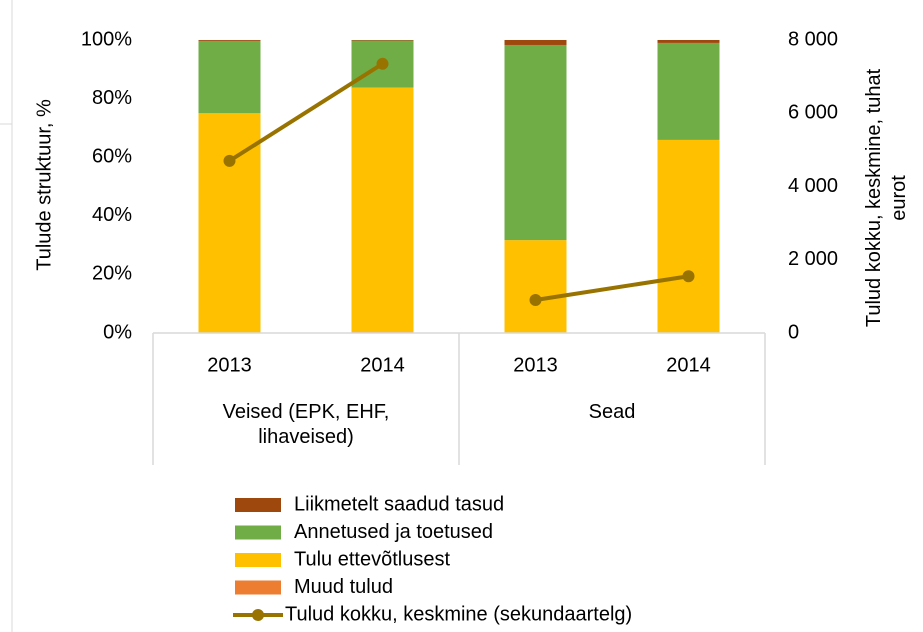 This screenshot has width=923, height=632. Describe the element at coordinates (612, 412) in the screenshot. I see `group-label: Sead` at that location.